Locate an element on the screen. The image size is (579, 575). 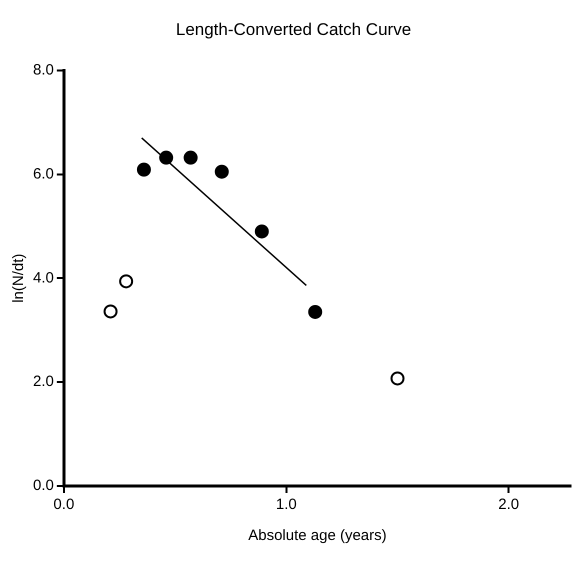
y-axis-title: ln(N/dt) is located at coordinates (19, 278).